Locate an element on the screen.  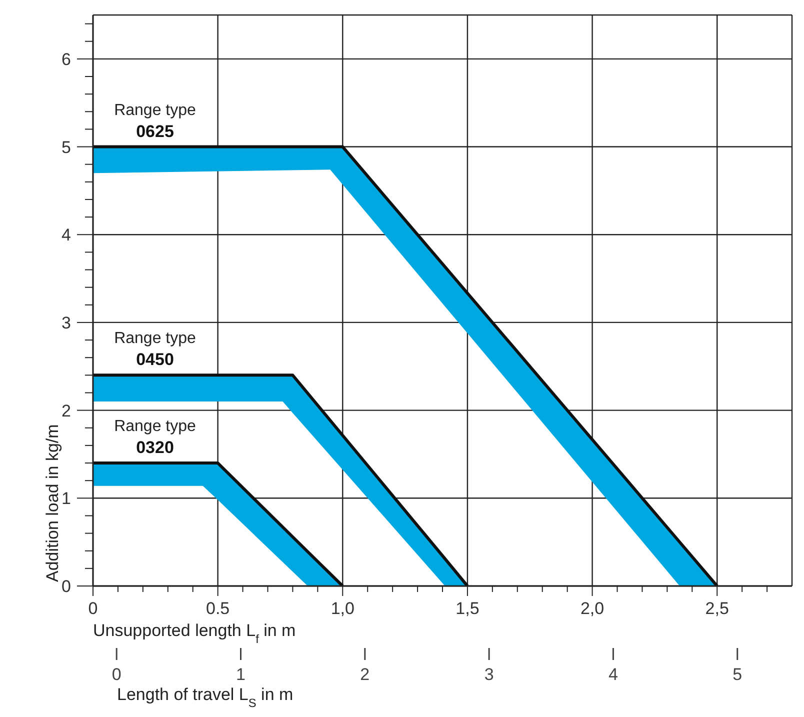
y-tick-label: 4 is located at coordinates (66, 235).